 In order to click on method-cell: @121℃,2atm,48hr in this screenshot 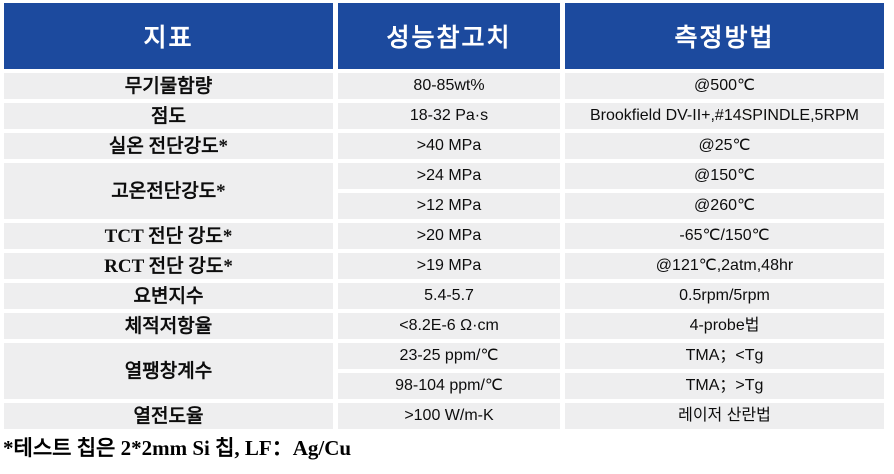, I will do `click(724, 266)`.